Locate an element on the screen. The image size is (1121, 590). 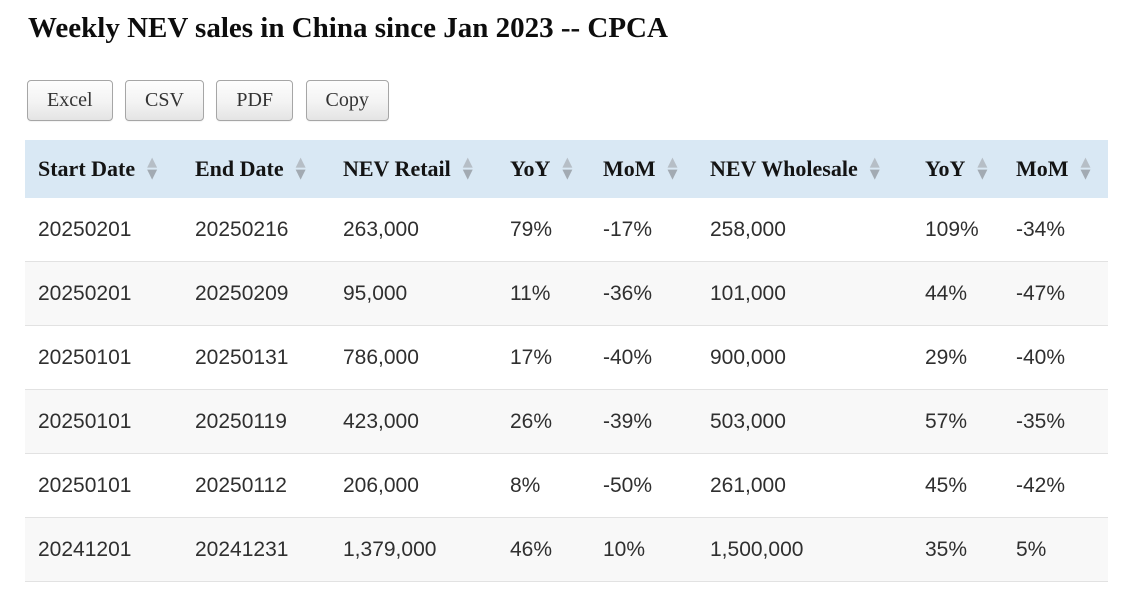
cell-start-date: 20241201 is located at coordinates (103, 549).